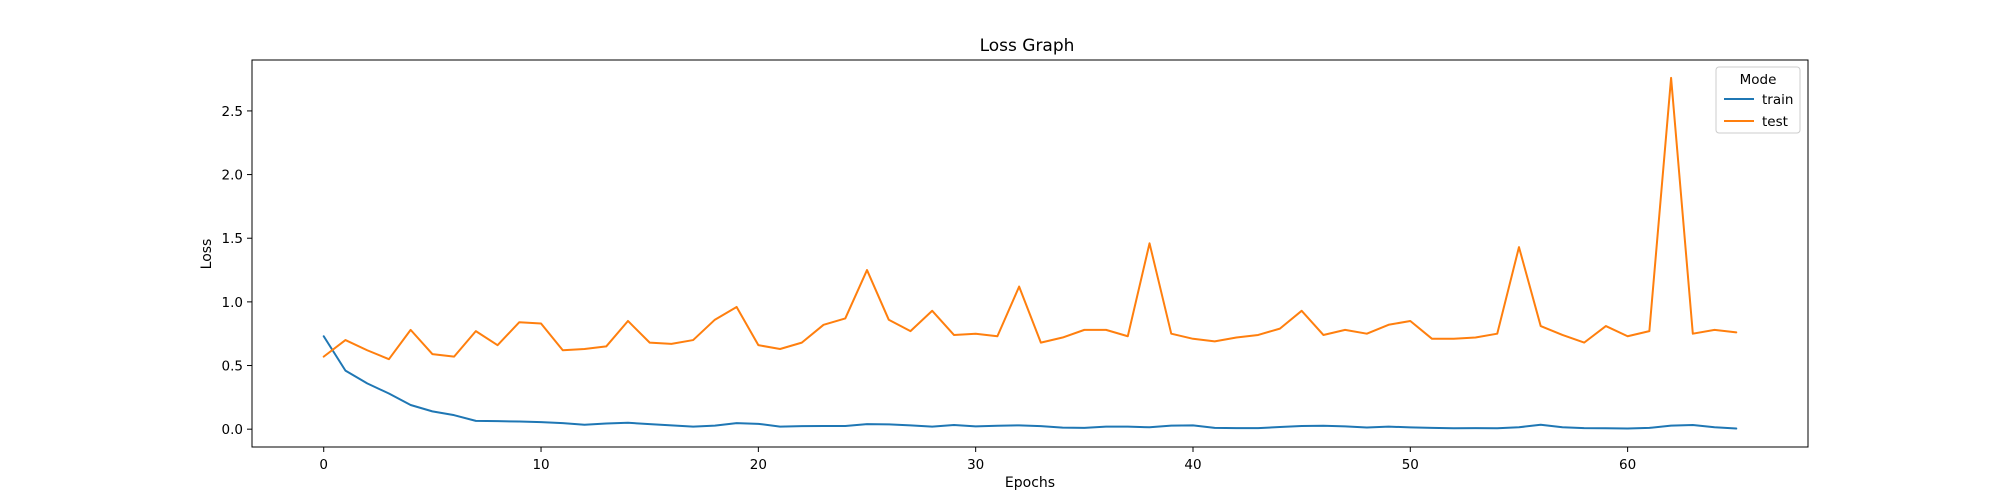 This screenshot has height=500, width=2000. Describe the element at coordinates (232, 303) in the screenshot. I see `y-tick-label: 1.0` at that location.